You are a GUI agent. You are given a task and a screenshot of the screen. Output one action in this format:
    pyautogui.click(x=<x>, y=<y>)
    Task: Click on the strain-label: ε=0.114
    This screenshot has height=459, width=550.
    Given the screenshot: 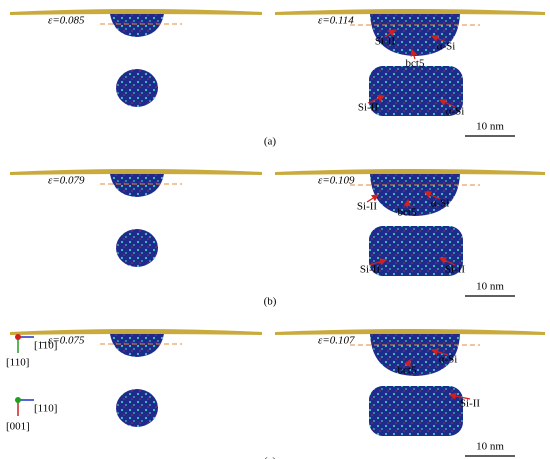 What is the action you would take?
    pyautogui.click(x=336, y=21)
    